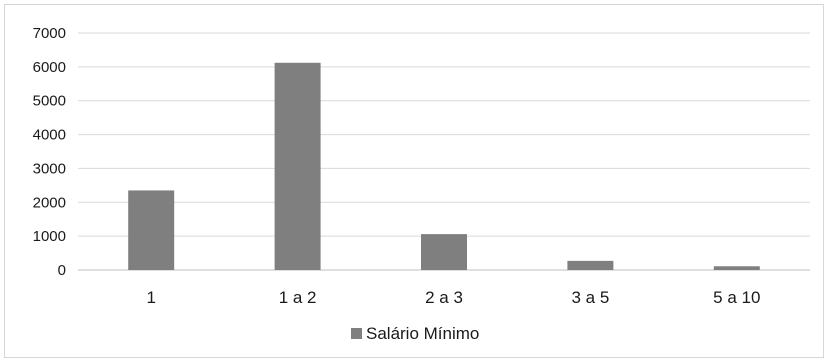  I want to click on y-tick-label: 7000, so click(49, 33).